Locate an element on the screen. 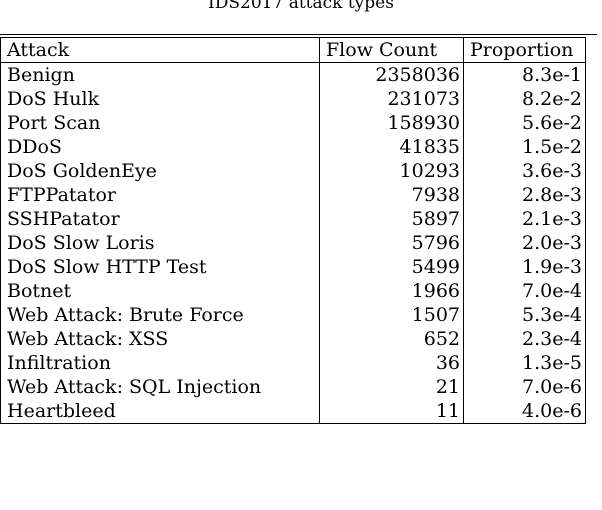 The image size is (602, 510). proportion: 4.0e-6 is located at coordinates (524, 411).